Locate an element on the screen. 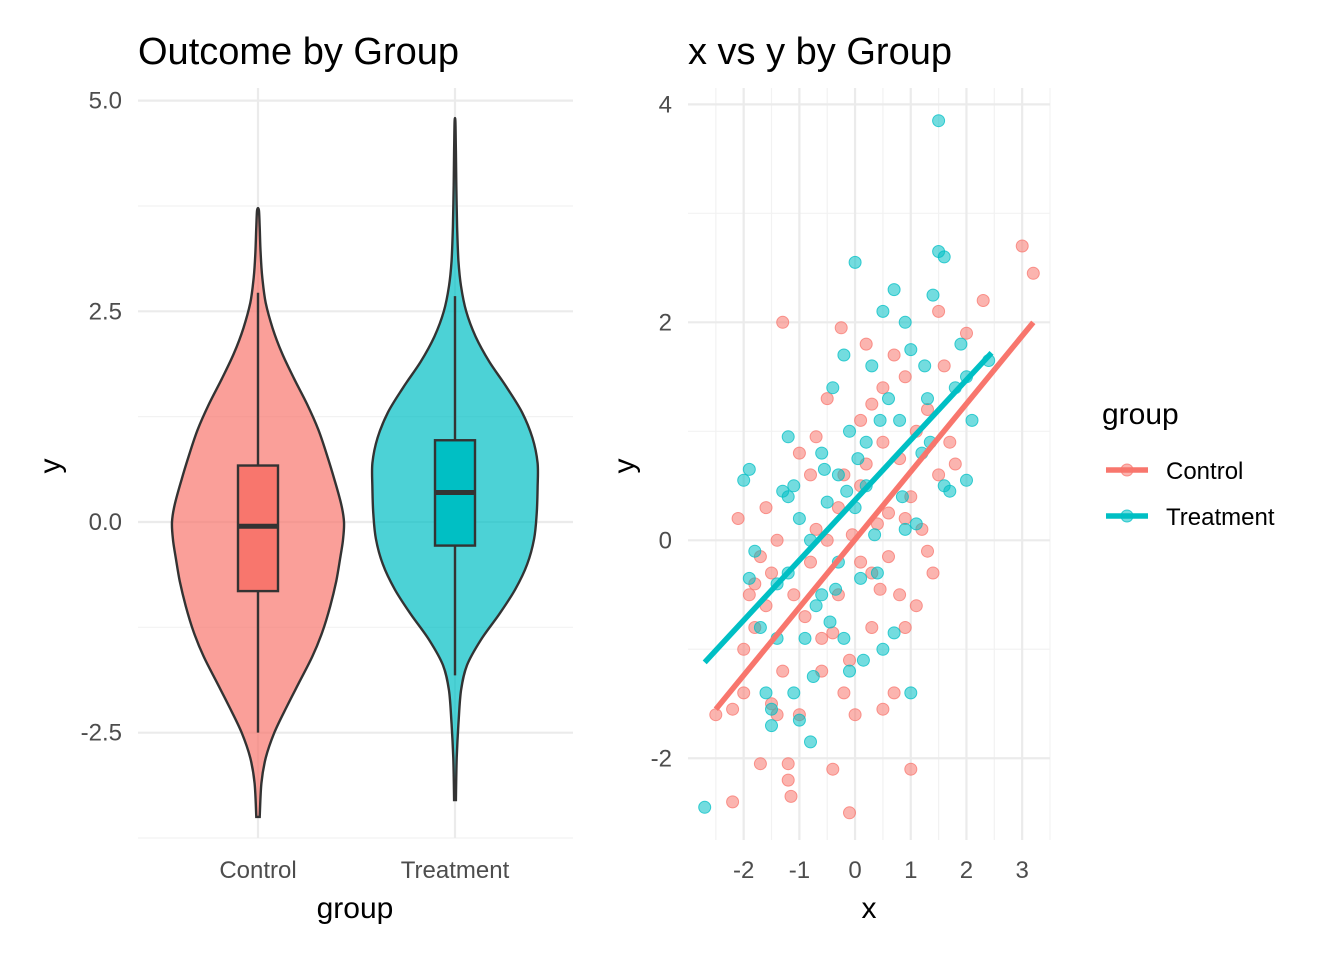 The height and width of the screenshot is (960, 1344). y-tick-label: -2 is located at coordinates (661, 758).